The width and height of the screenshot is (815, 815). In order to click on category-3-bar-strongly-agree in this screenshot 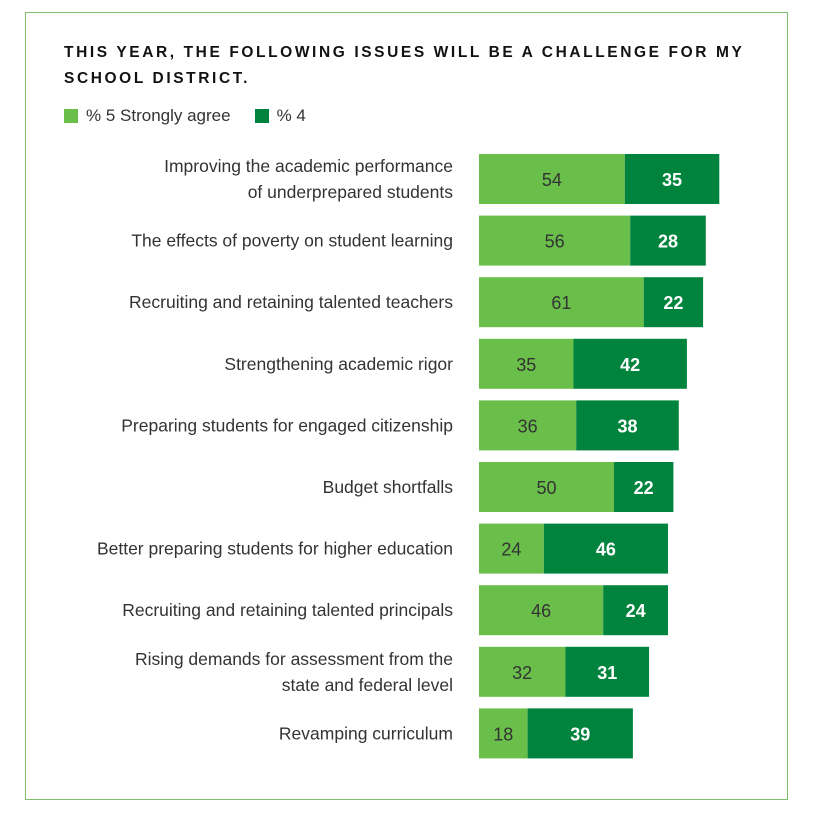, I will do `click(561, 302)`.